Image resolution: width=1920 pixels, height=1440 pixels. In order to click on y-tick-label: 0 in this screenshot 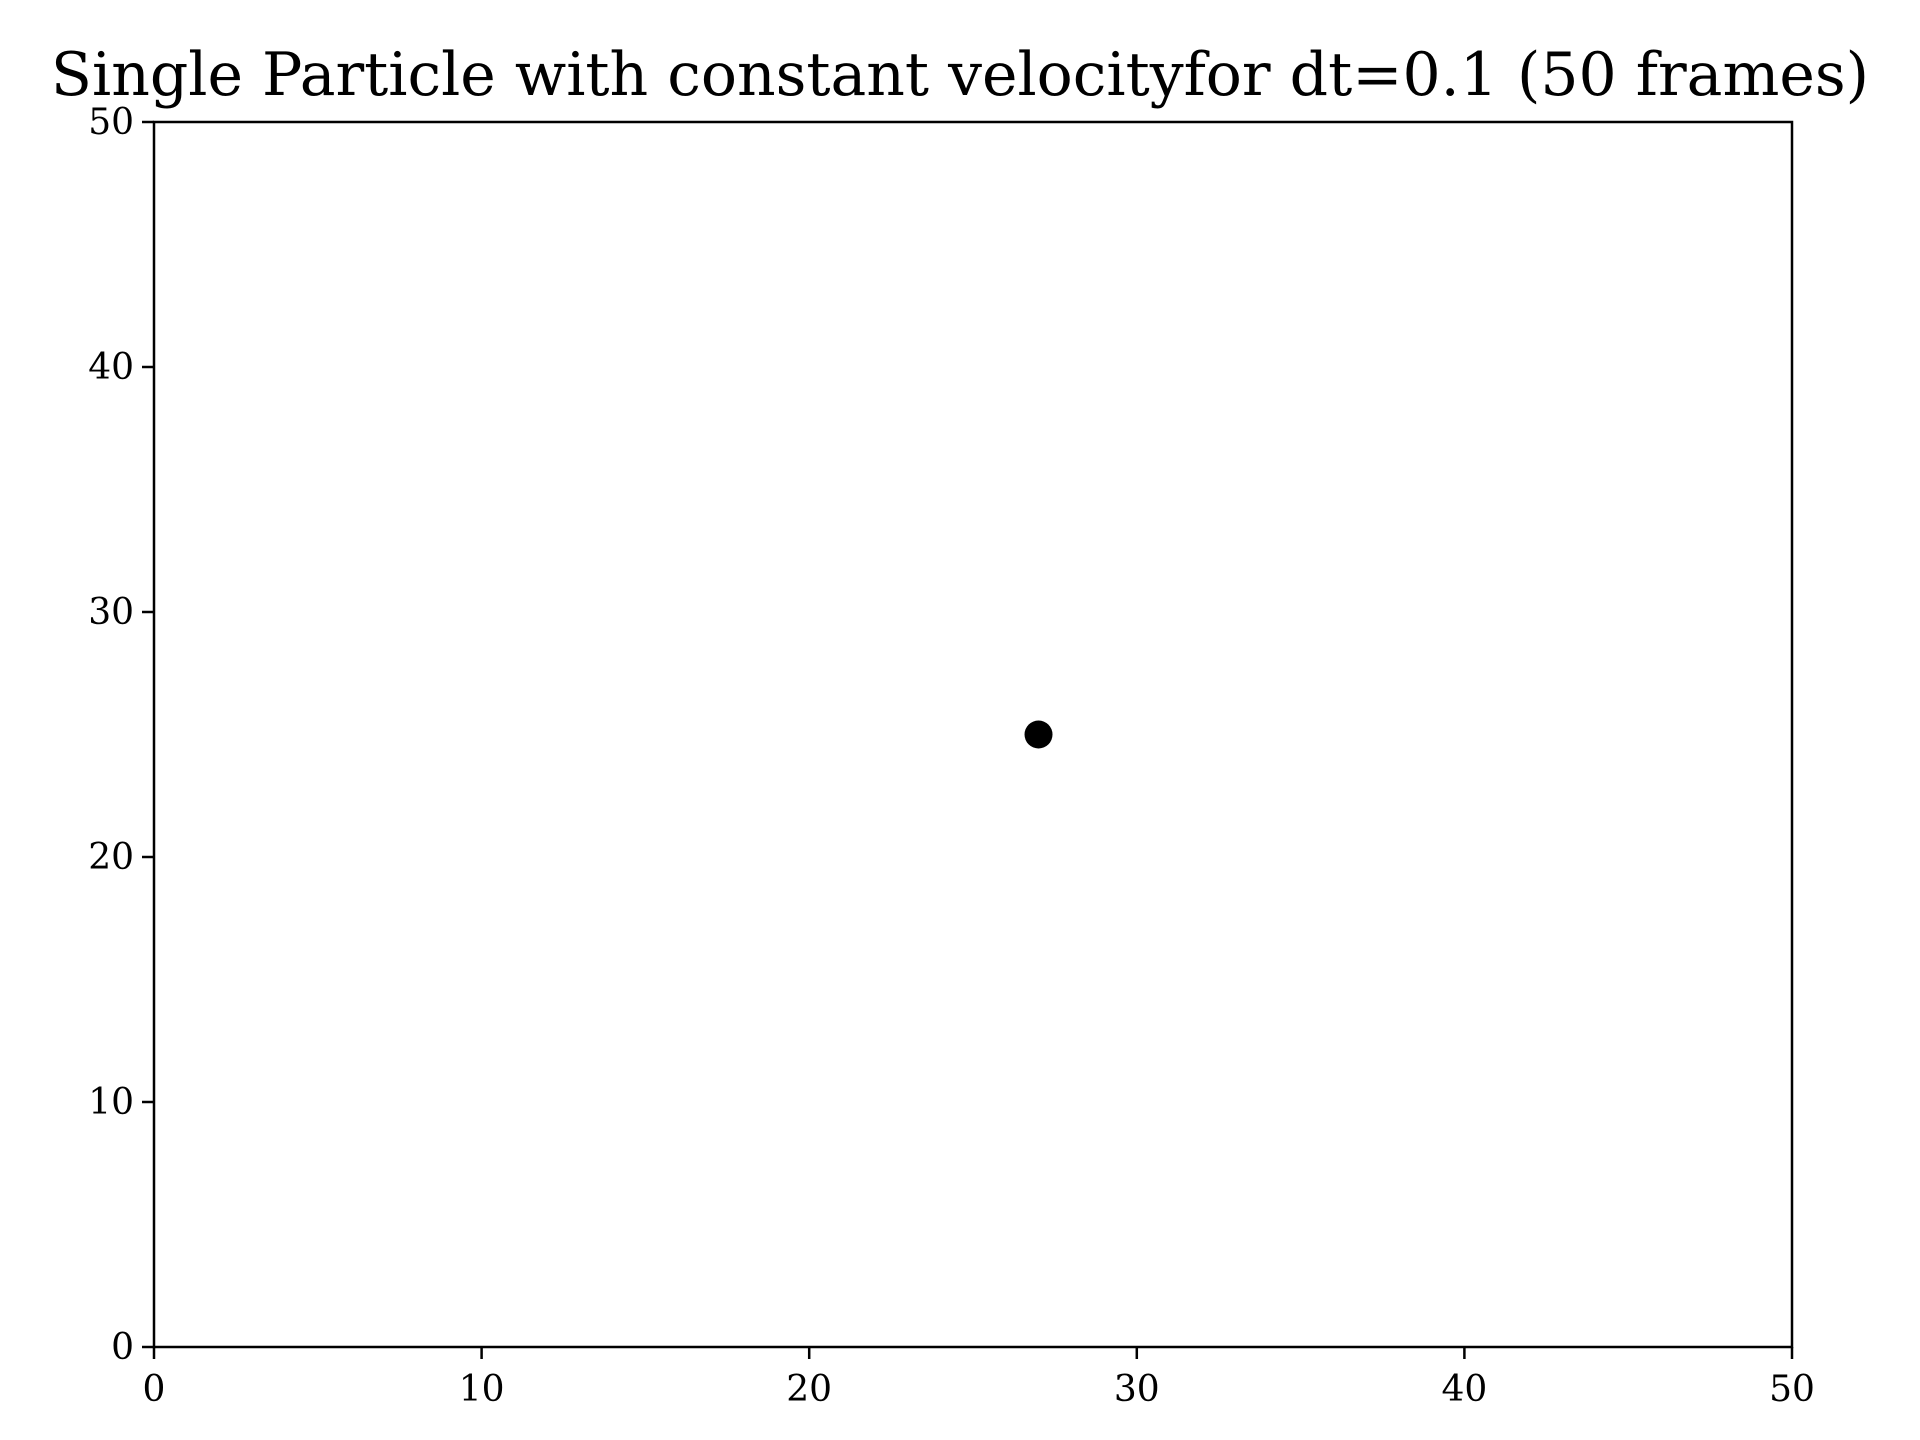, I will do `click(122, 1347)`.